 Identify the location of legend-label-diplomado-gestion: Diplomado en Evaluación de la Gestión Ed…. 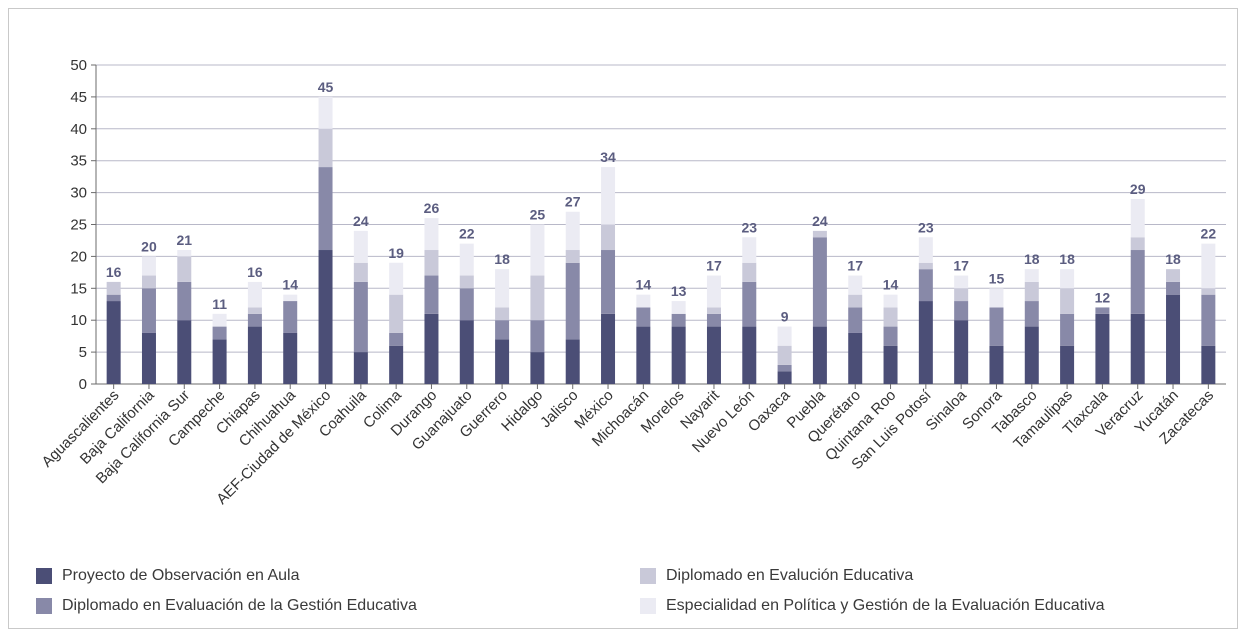
(239, 605).